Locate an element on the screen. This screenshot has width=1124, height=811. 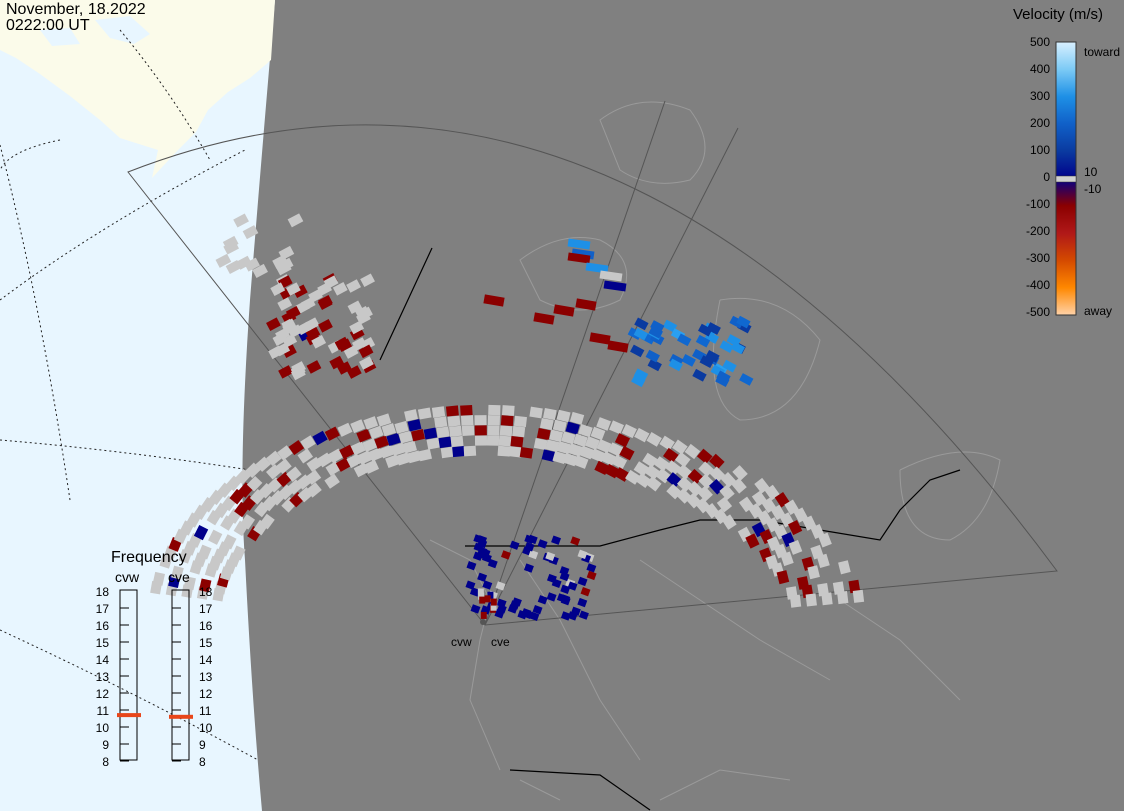
cve-frequency-marker is located at coordinates (181, 716).